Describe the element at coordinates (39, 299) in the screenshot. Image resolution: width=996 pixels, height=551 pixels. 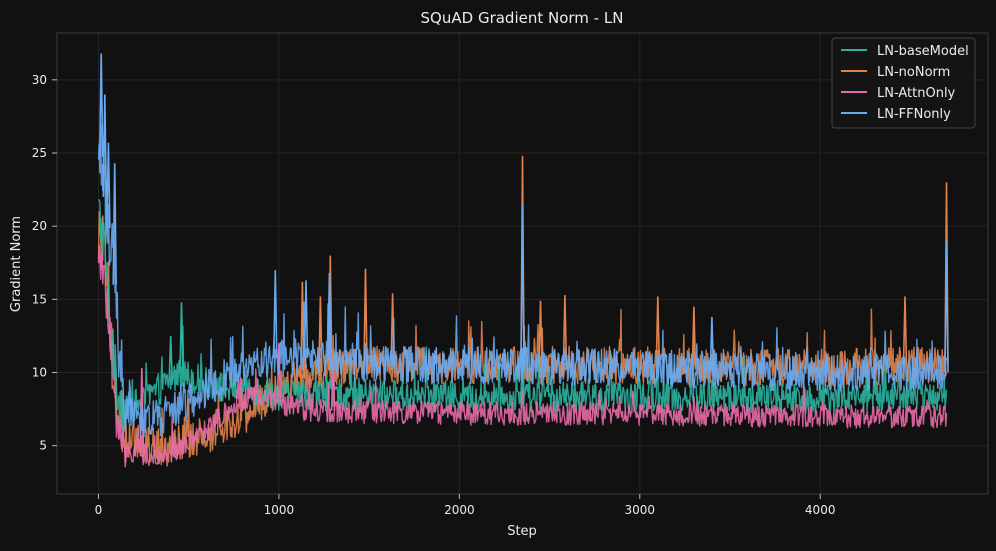
I see `y-tick-label: 15` at that location.